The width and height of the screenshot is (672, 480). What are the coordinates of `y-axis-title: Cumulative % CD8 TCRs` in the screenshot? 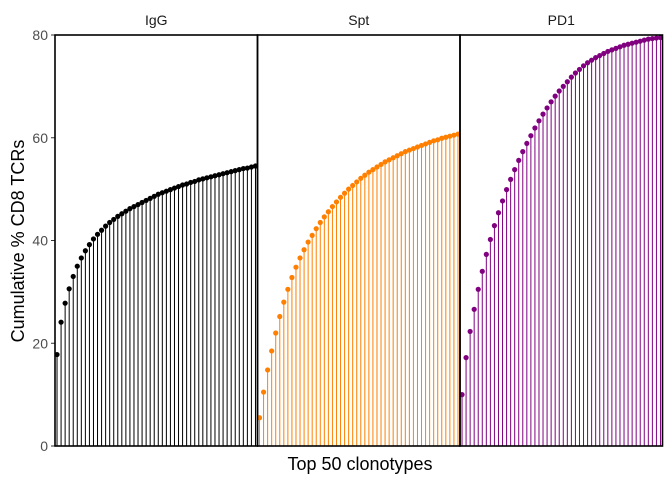 It's located at (18, 241).